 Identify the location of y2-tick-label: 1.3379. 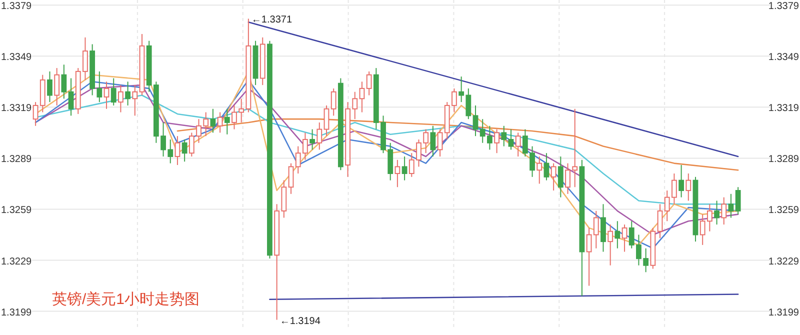
(784, 6).